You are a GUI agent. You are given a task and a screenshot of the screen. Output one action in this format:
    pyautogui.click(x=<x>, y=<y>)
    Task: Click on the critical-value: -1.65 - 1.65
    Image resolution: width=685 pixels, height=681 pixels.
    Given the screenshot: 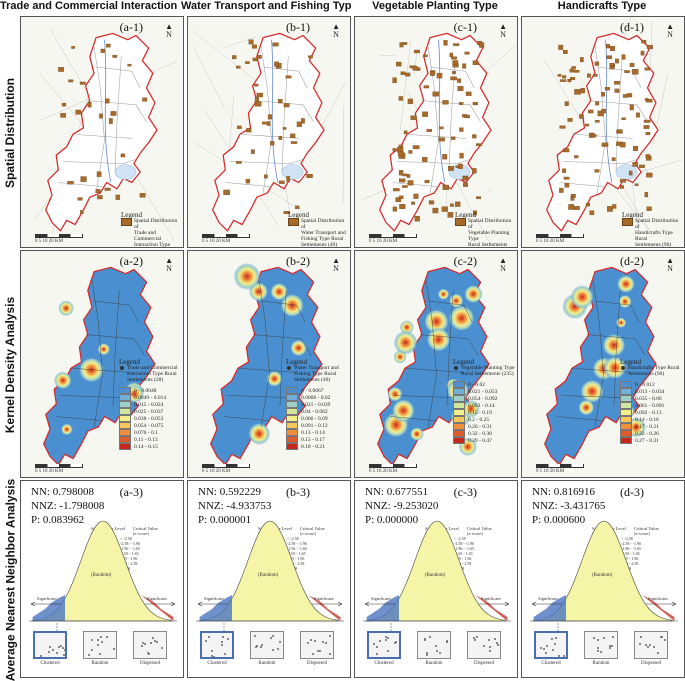 What is the action you would take?
    pyautogui.click(x=630, y=553)
    